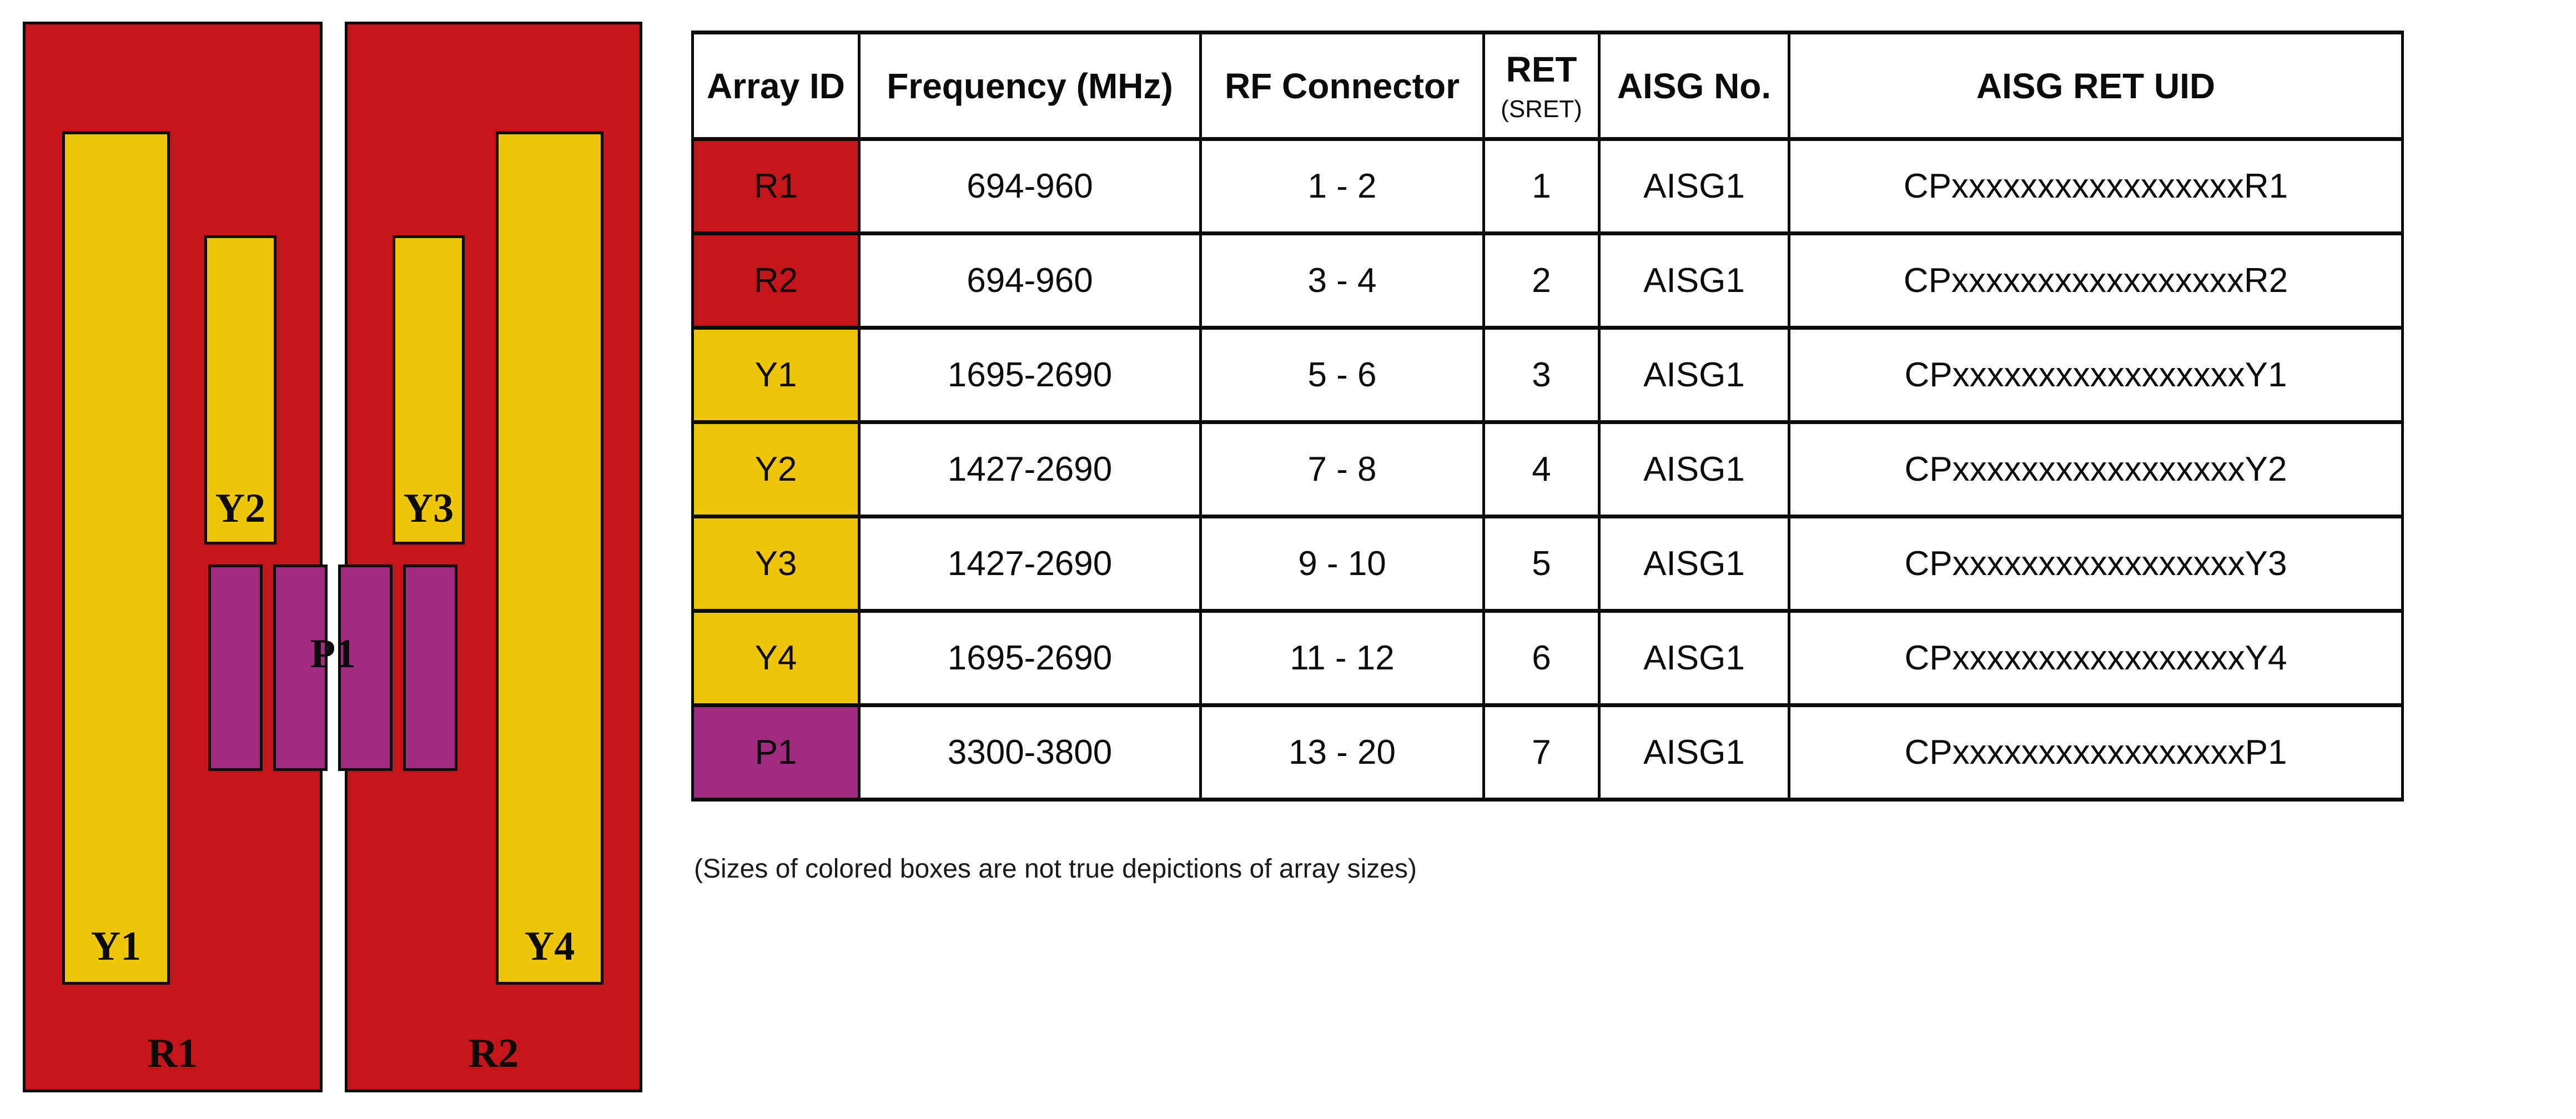 The height and width of the screenshot is (1119, 2576). What do you see at coordinates (1542, 752) in the screenshot?
I see `ret-cell: 7` at bounding box center [1542, 752].